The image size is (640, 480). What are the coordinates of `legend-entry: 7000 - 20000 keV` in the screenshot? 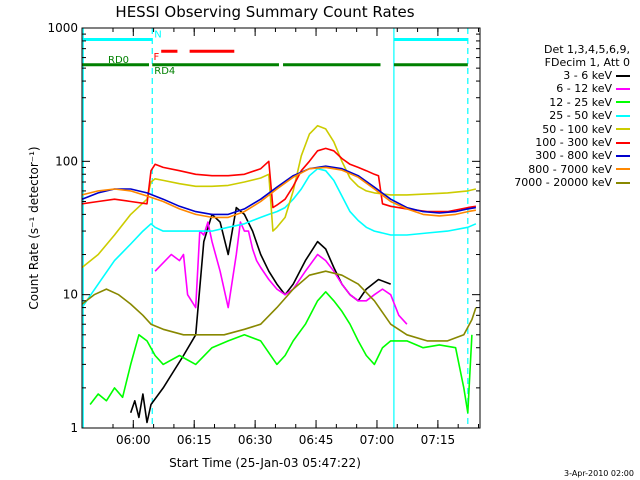 It's located at (572, 182).